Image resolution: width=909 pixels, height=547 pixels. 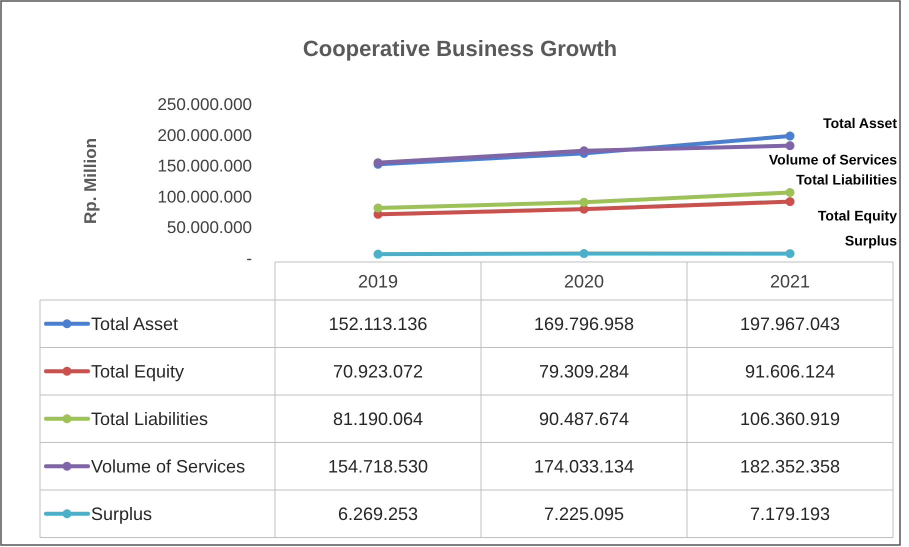 I want to click on data-label: 182.352.358, so click(x=790, y=466).